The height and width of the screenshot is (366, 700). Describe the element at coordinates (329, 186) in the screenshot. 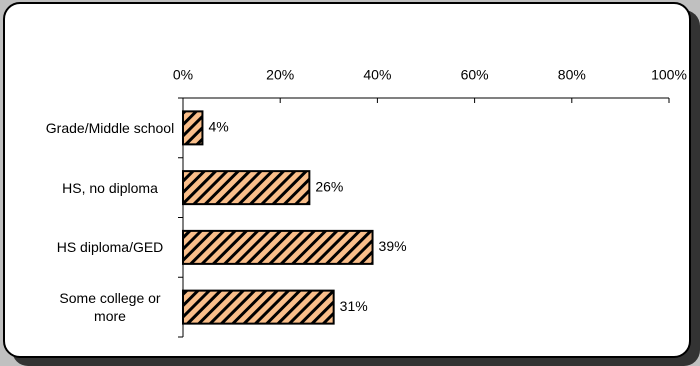

I see `data-label: 26%` at that location.